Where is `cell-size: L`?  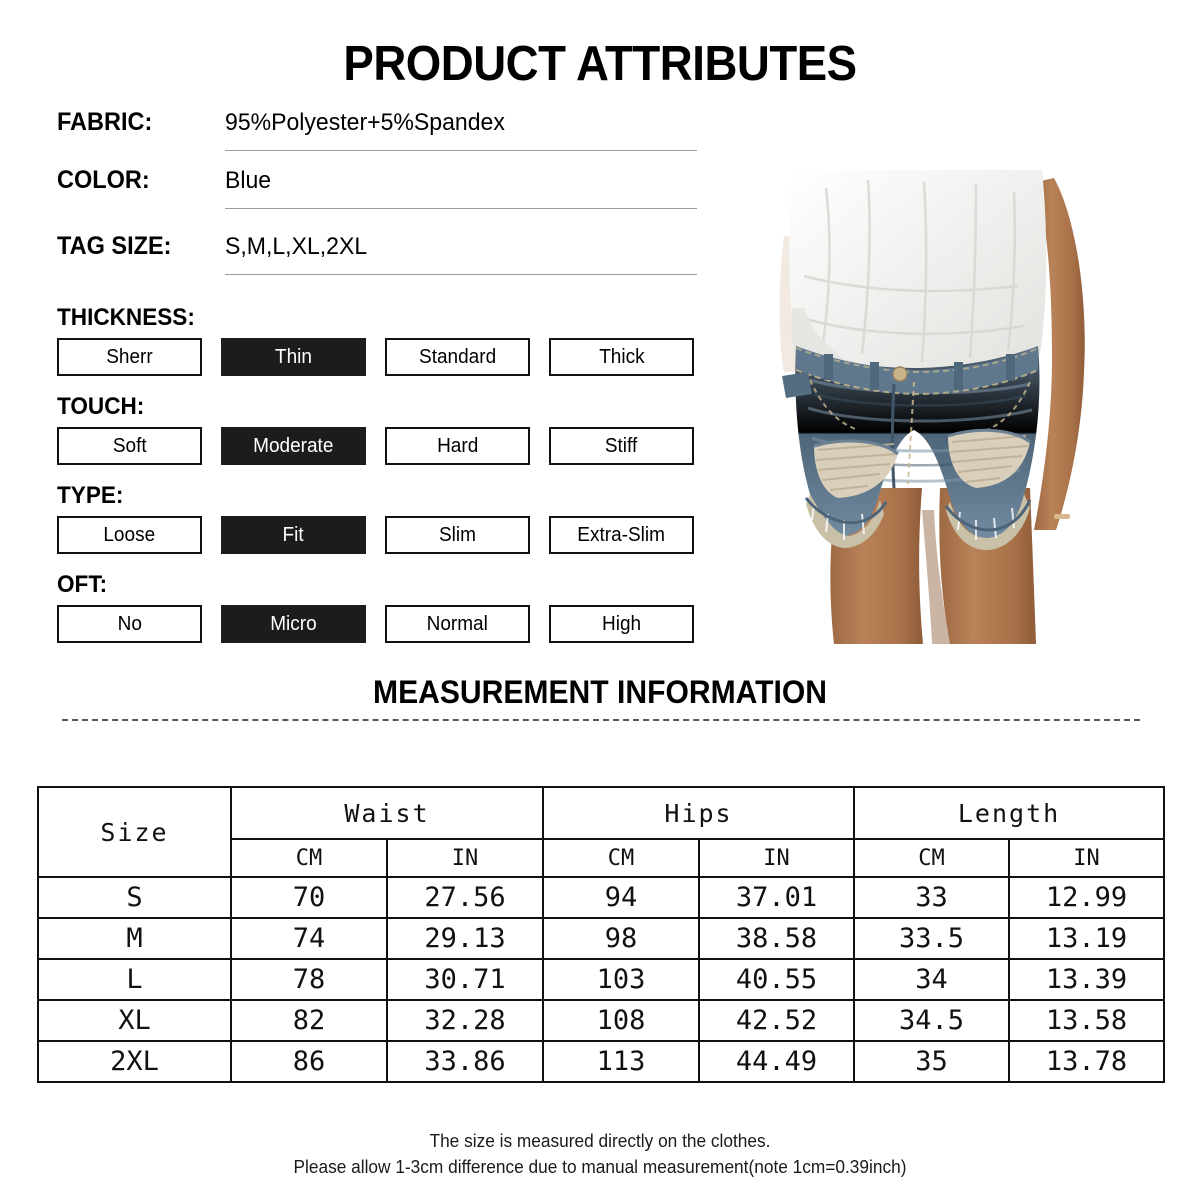 cell-size: L is located at coordinates (134, 979).